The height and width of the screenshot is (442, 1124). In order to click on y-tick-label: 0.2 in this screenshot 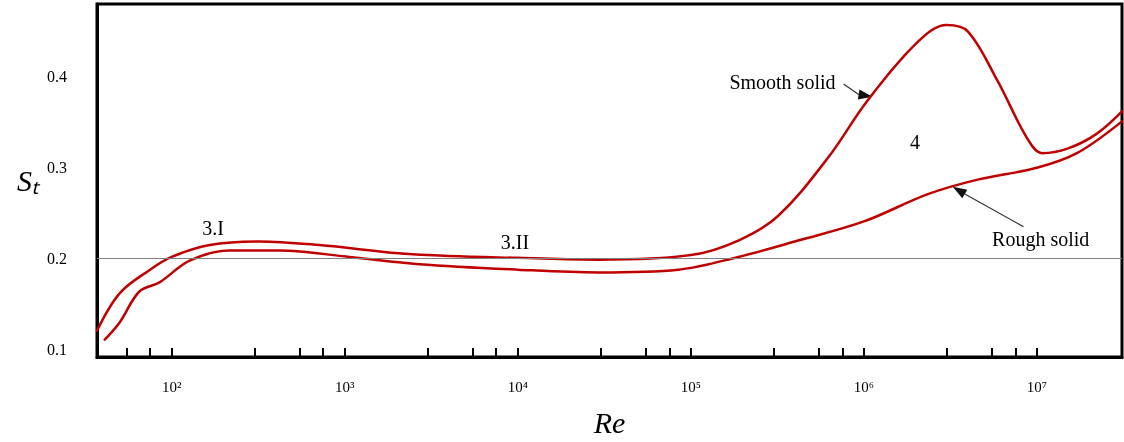, I will do `click(57, 259)`.